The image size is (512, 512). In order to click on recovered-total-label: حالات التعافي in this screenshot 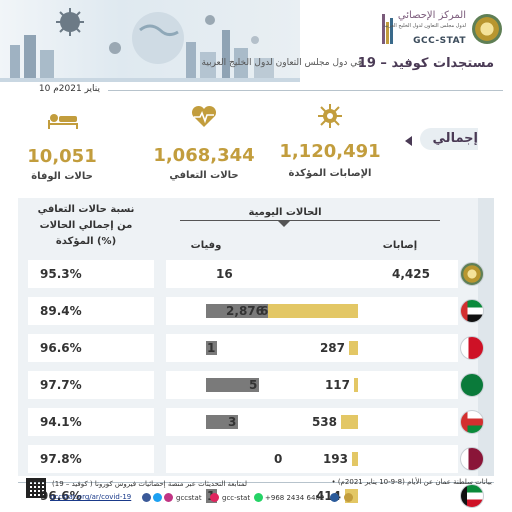, I will do `click(204, 175)`.